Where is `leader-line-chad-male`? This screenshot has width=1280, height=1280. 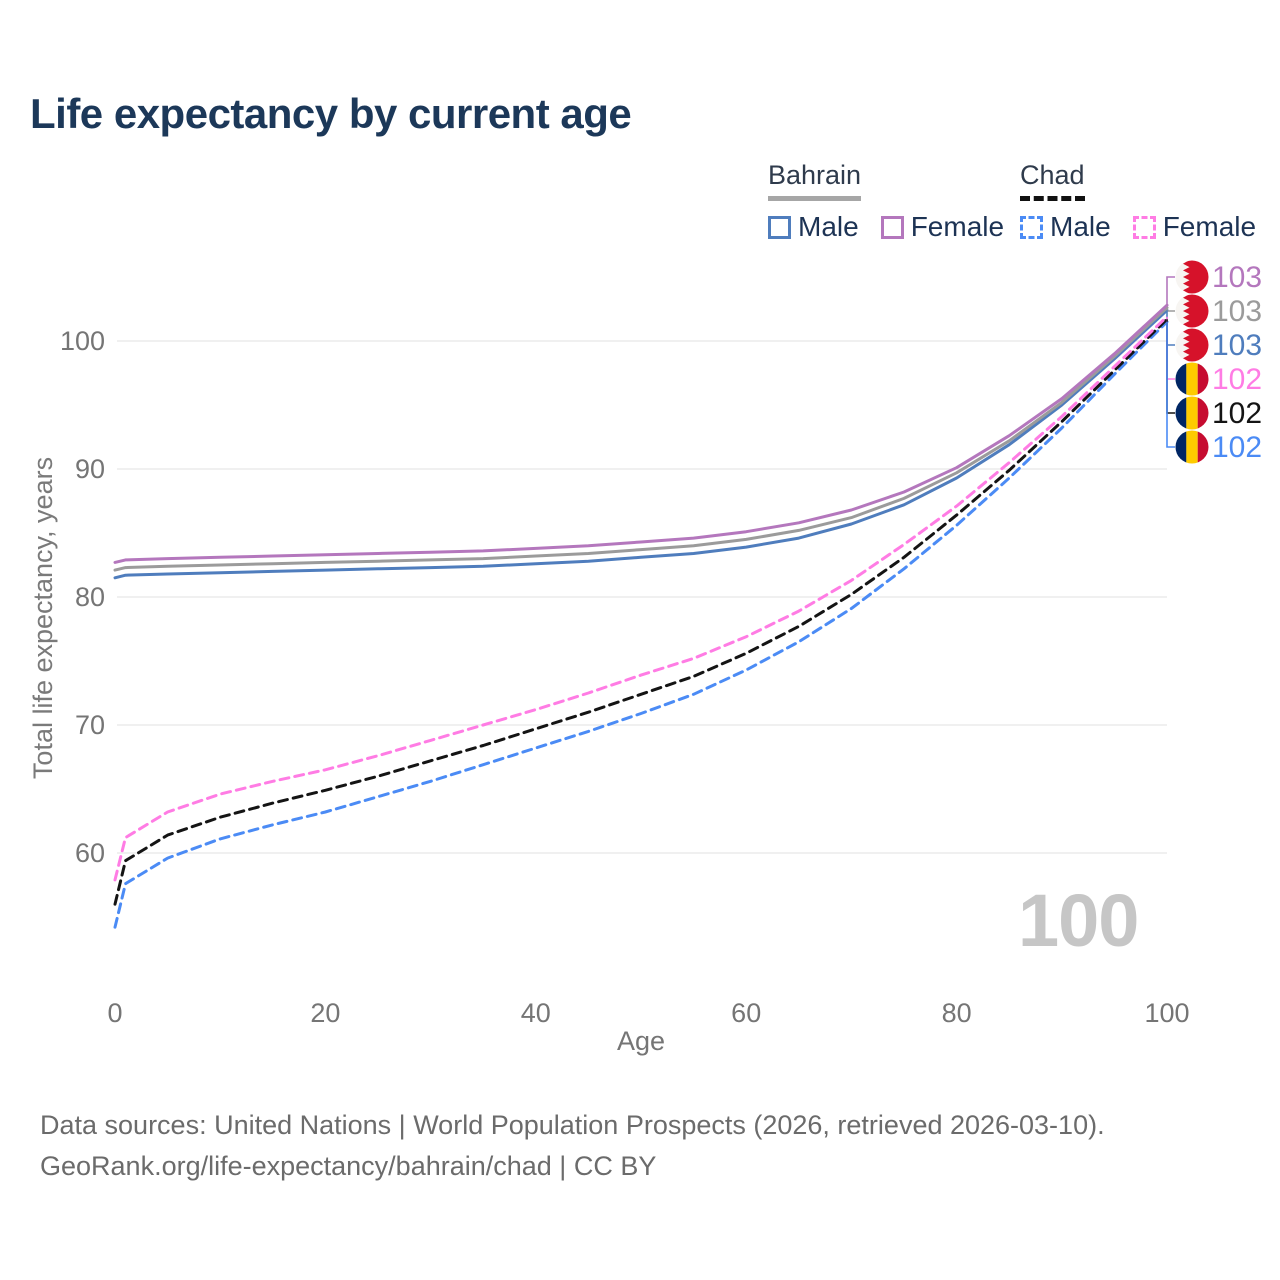 leader-line-chad-male is located at coordinates (1170, 384).